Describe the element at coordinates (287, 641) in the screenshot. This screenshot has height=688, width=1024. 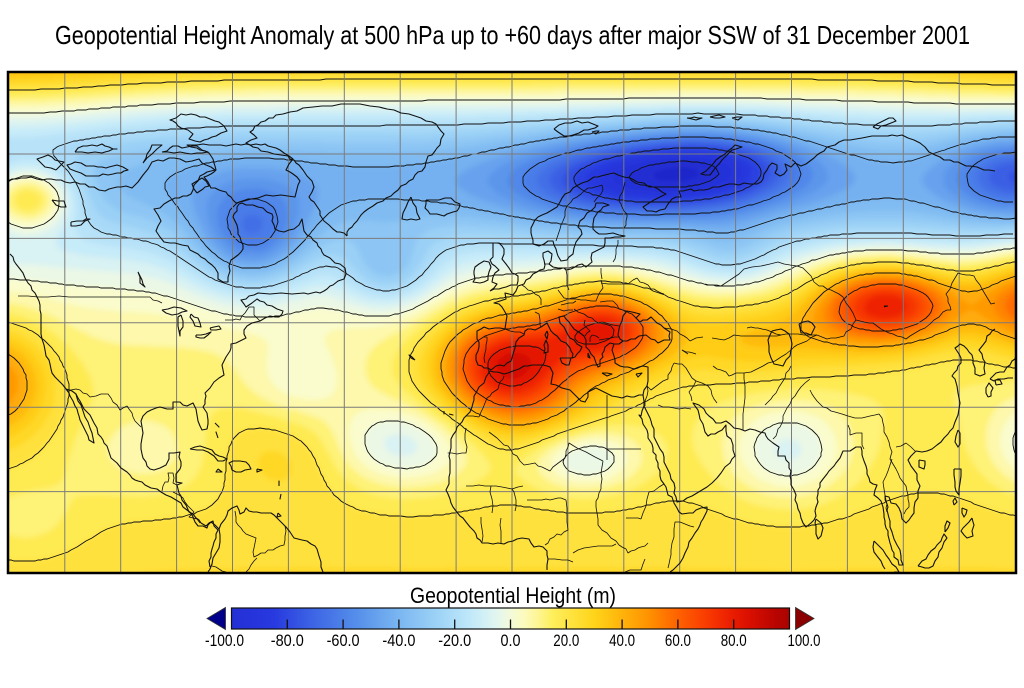
I see `svg-text: -80.0` at that location.